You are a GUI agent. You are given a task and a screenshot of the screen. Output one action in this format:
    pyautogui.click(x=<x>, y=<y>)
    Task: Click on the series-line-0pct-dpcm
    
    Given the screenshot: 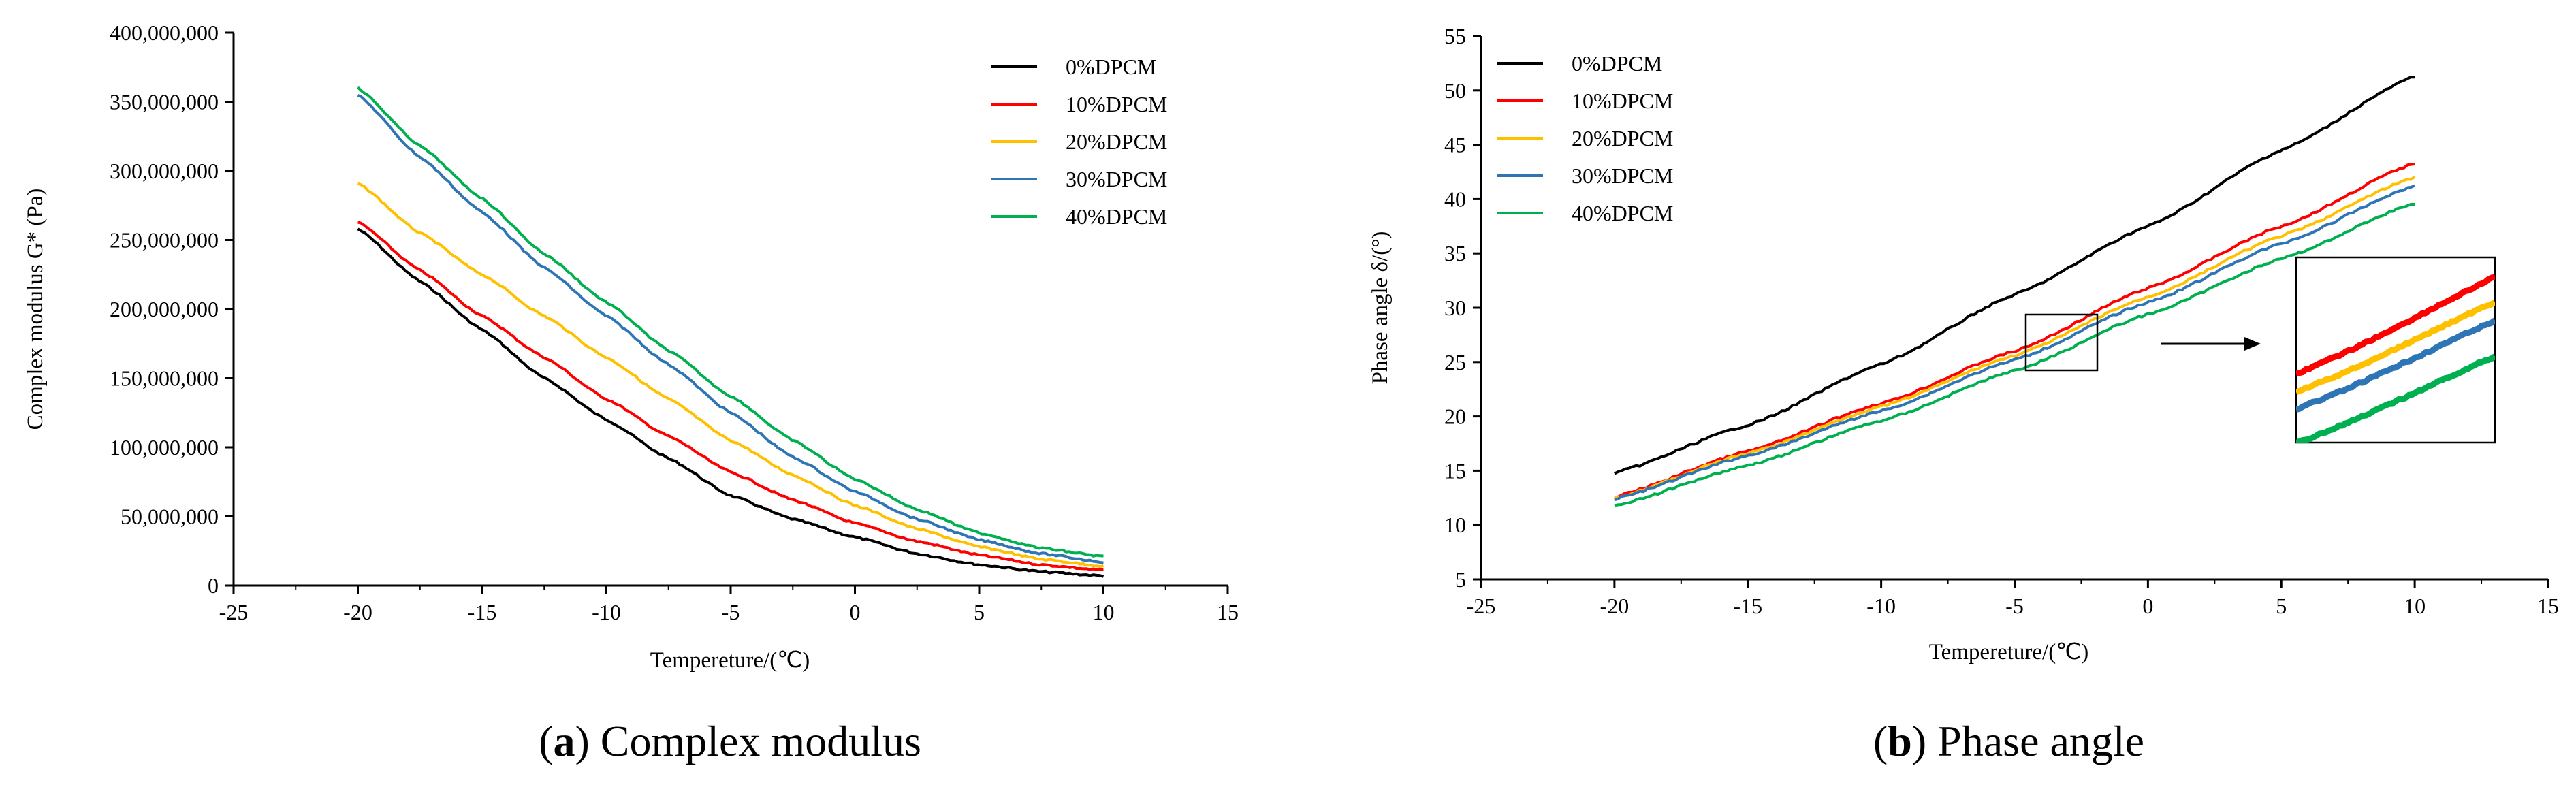 What is the action you would take?
    pyautogui.click(x=730, y=402)
    